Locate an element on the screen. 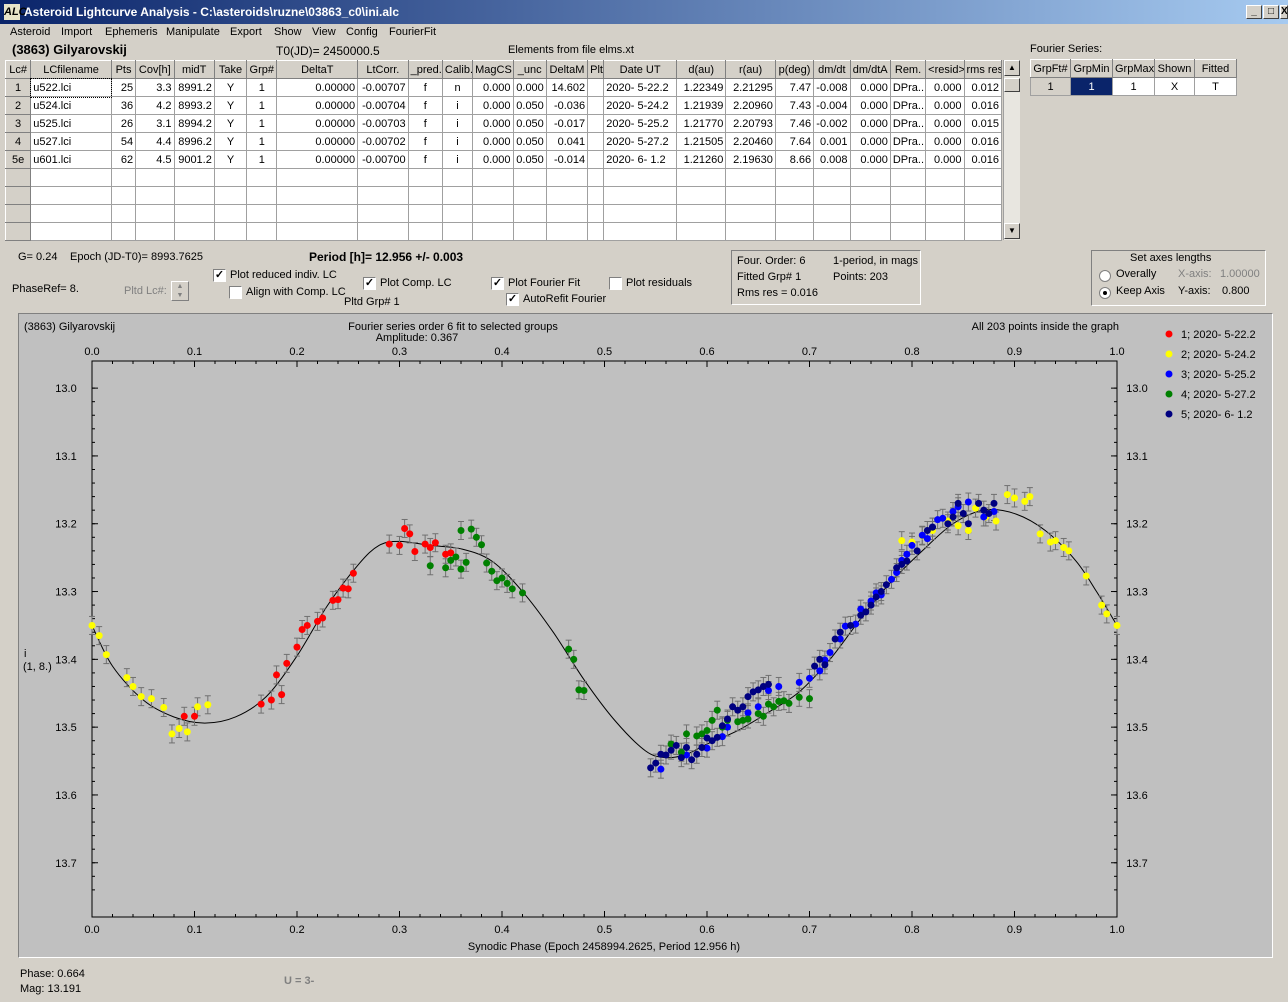 This screenshot has height=1002, width=1288. menu-import: Import is located at coordinates (77, 32).